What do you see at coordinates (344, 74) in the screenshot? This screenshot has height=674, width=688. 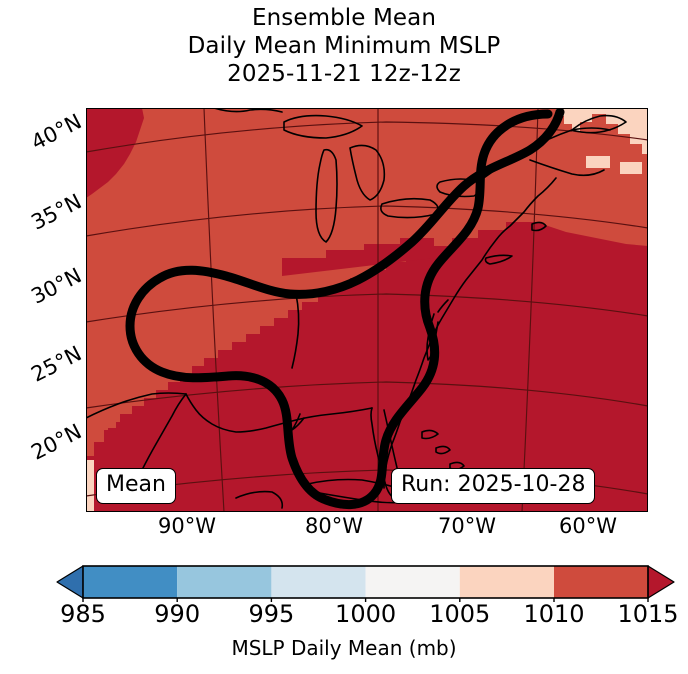 I see `title-line-3: 2025-11-21 12z-12z` at bounding box center [344, 74].